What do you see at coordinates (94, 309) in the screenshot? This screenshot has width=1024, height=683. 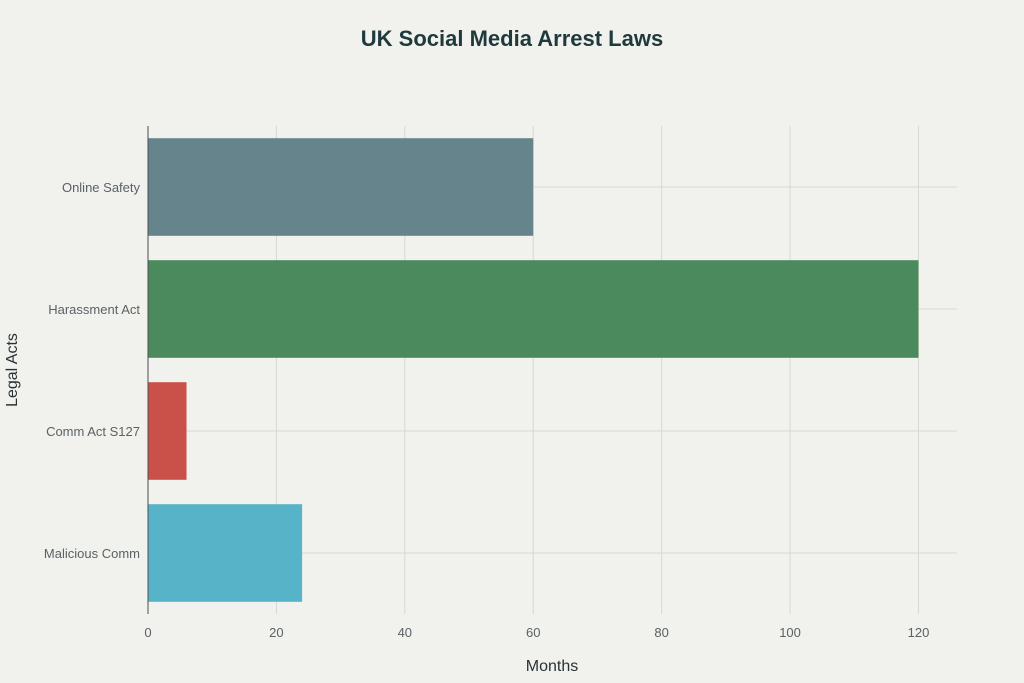 I see `y-tick-label: Harassment Act` at bounding box center [94, 309].